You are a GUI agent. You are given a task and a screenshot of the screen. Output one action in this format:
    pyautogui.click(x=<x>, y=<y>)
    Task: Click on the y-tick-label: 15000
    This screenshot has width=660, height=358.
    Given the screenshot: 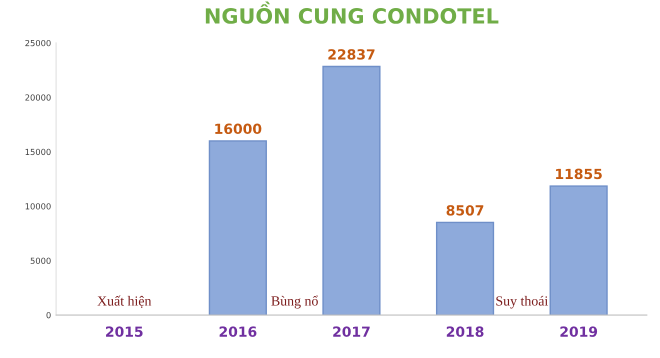 What is the action you would take?
    pyautogui.click(x=38, y=152)
    